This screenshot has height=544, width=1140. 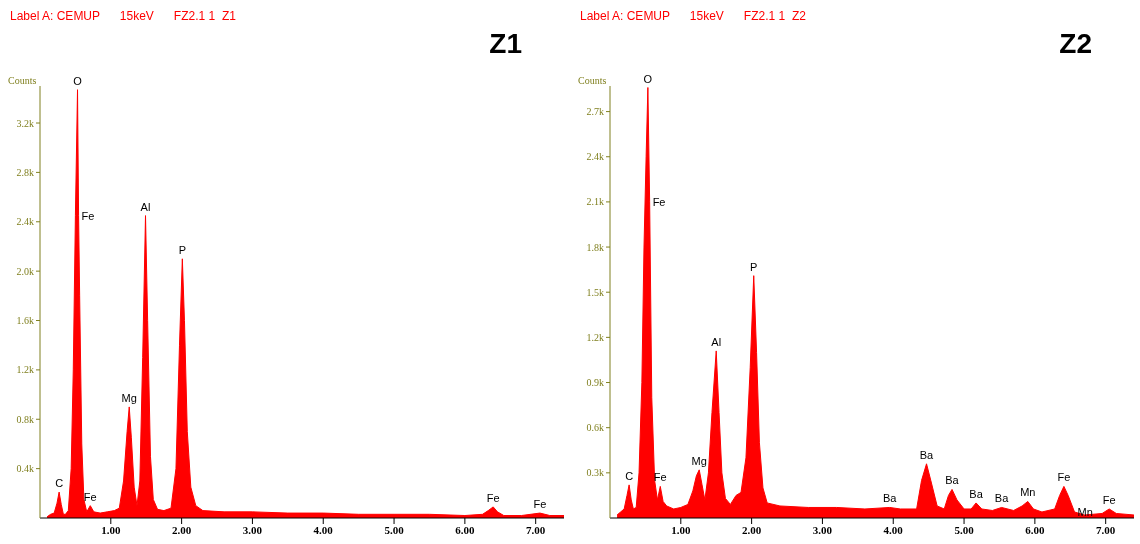 What do you see at coordinates (25, 271) in the screenshot?
I see `y-tick-label: 2.0k` at bounding box center [25, 271].